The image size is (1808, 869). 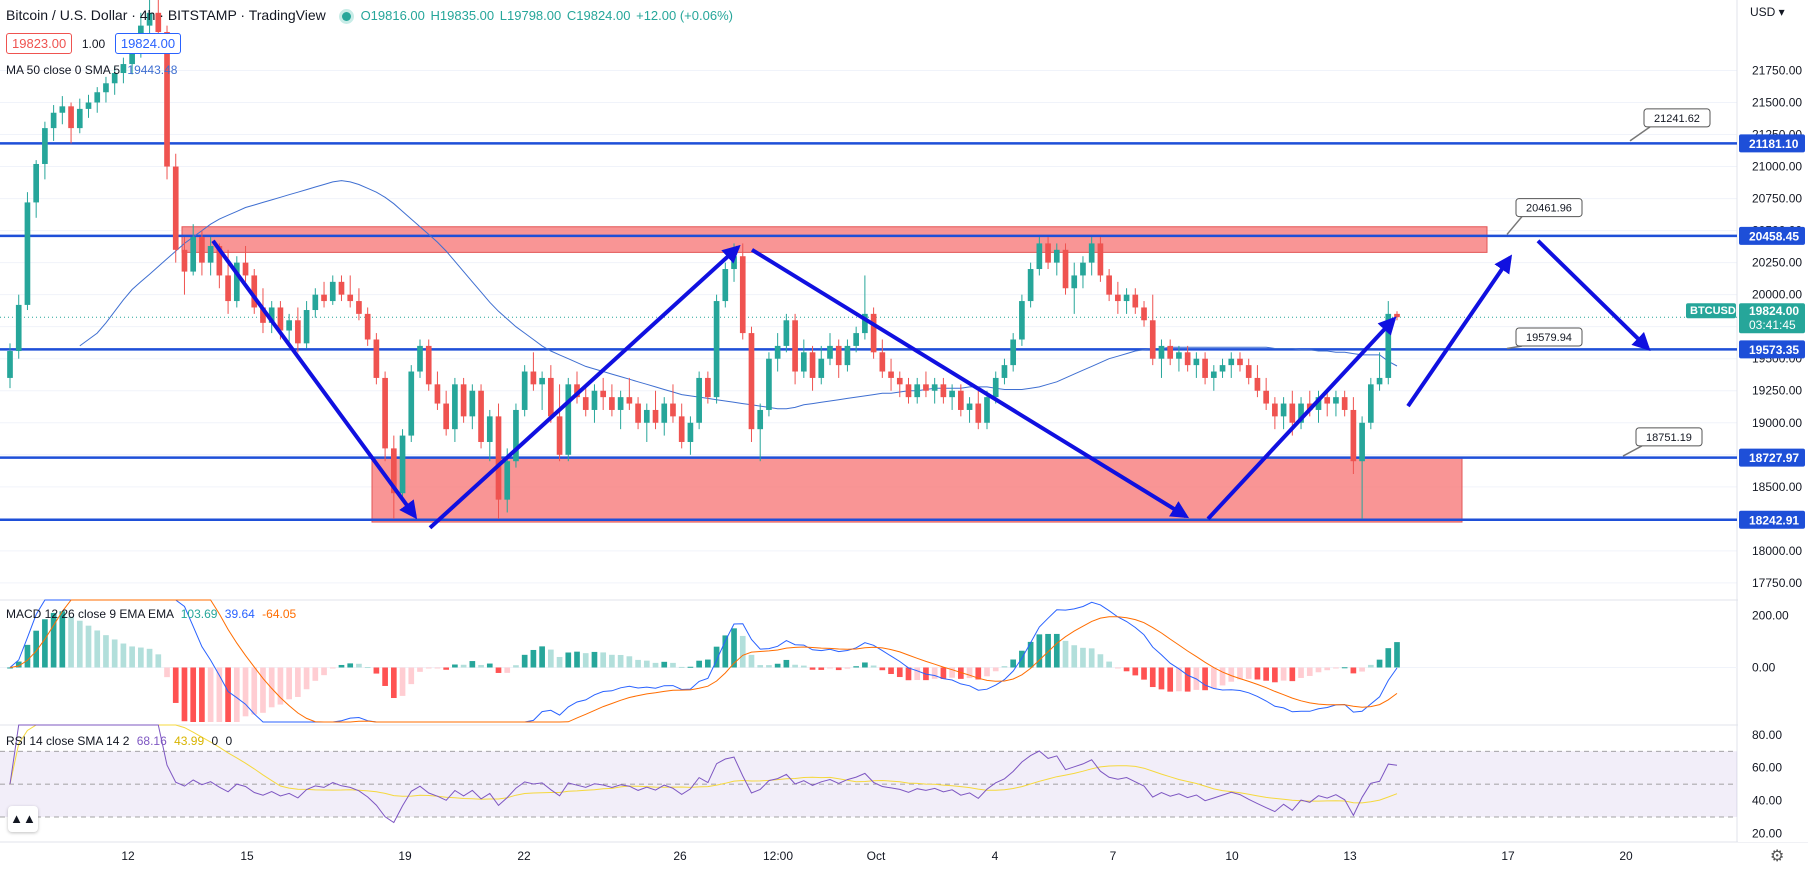 What do you see at coordinates (68, 741) in the screenshot?
I see `rsi-label: RSI 14 close SMA 14 2` at bounding box center [68, 741].